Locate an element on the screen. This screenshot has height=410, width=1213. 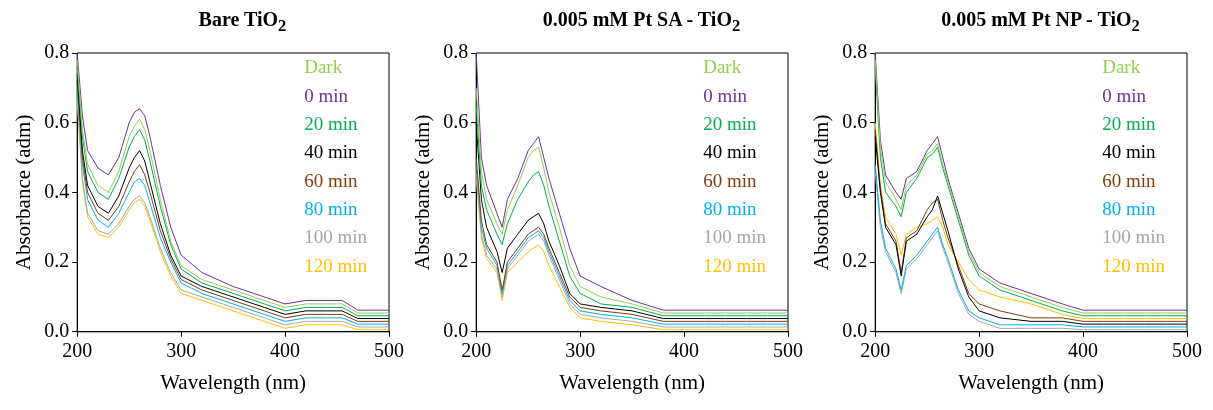
chart-title: 0.005 mM Pt NP - TiO$_{2}$ is located at coordinates (1040, 22).